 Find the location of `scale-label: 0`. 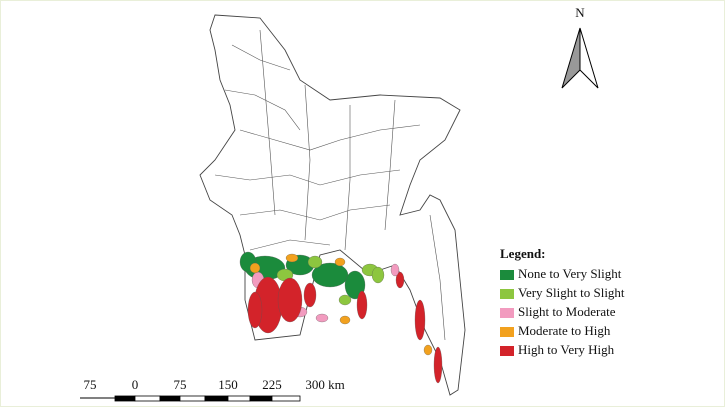

scale-label: 0 is located at coordinates (135, 384).